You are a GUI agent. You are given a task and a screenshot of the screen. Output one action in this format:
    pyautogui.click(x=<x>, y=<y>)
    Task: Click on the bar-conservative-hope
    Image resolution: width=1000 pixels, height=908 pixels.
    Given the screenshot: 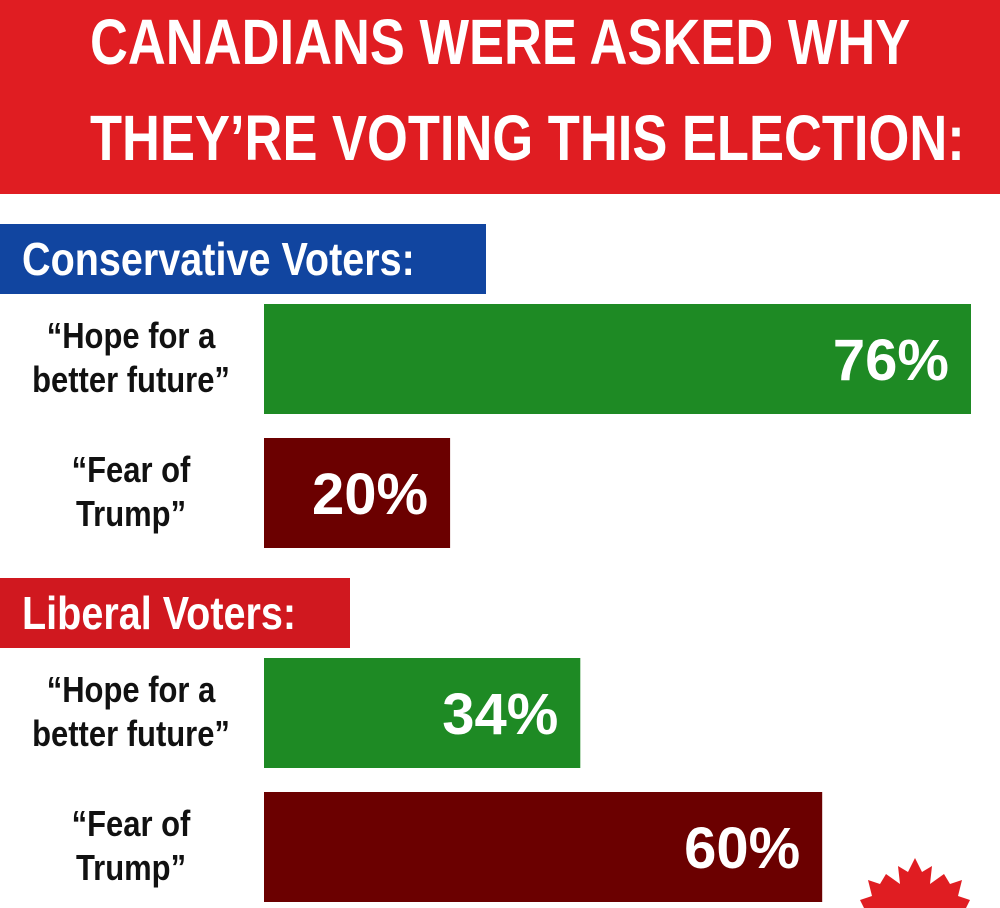 What is the action you would take?
    pyautogui.click(x=617, y=359)
    